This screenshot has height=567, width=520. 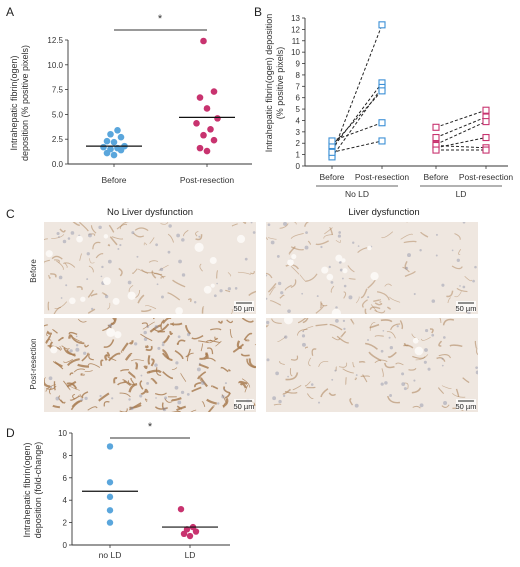 I want to click on micrograph-texture, so click(x=150, y=365).